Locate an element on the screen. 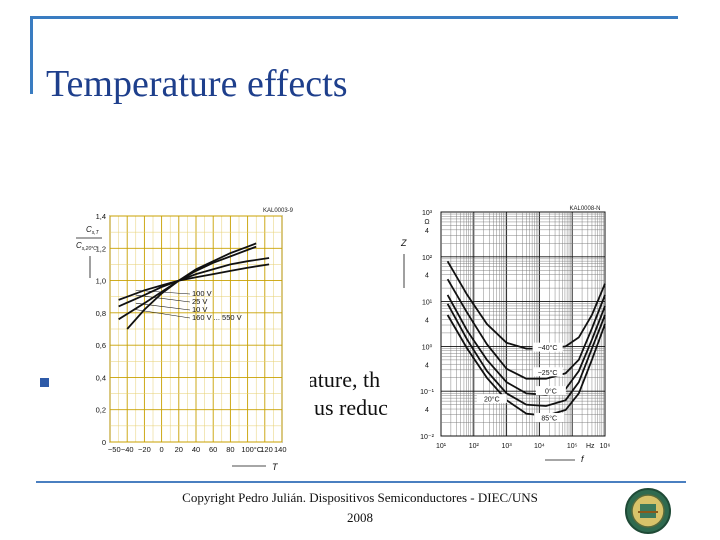 This screenshot has height=540, width=720. chart2-grid is located at coordinates (523, 324).